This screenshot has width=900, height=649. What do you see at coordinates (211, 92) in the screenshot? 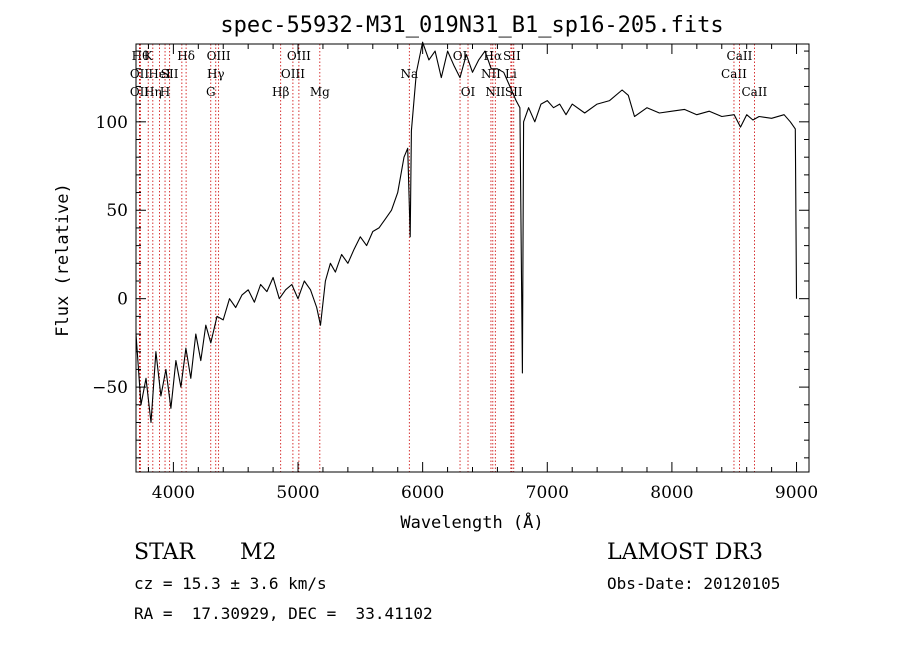
I see `spectral-line-label: G` at bounding box center [211, 92].